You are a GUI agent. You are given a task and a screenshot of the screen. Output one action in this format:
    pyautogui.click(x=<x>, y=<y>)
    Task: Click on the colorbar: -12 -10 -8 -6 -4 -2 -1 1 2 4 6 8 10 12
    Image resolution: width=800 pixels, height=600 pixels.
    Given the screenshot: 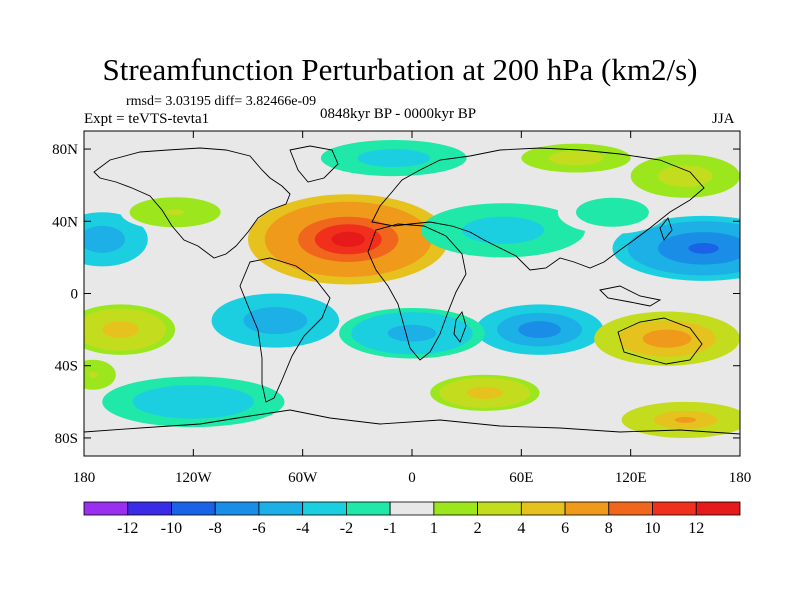 What is the action you would take?
    pyautogui.click(x=412, y=519)
    